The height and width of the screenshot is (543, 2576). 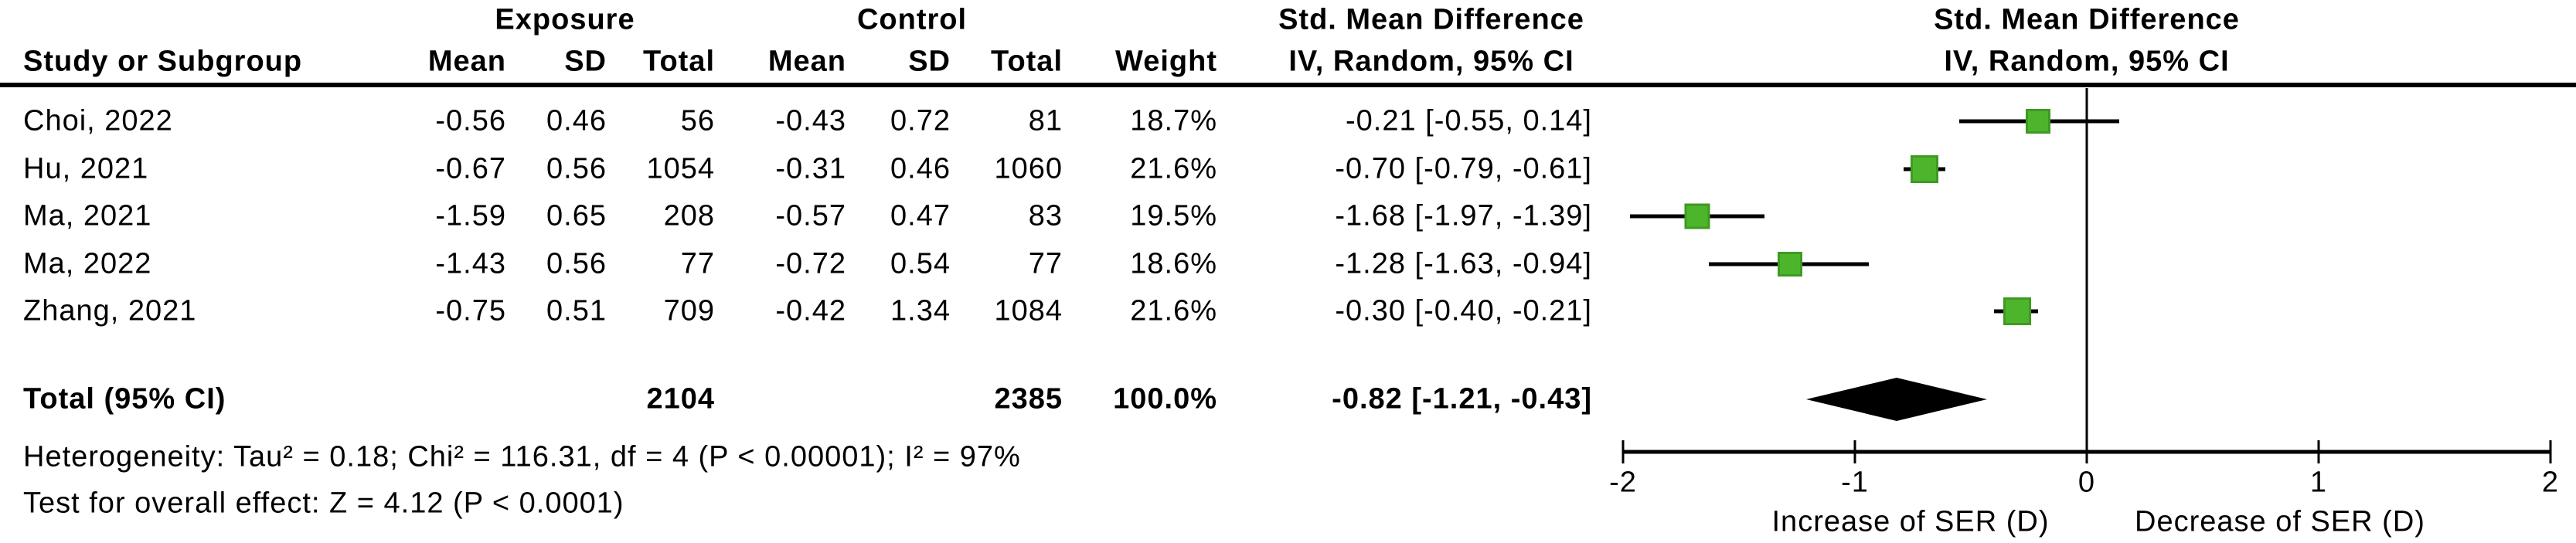 I want to click on ci-method-header: IV, Random, 95% CI, so click(x=1431, y=61).